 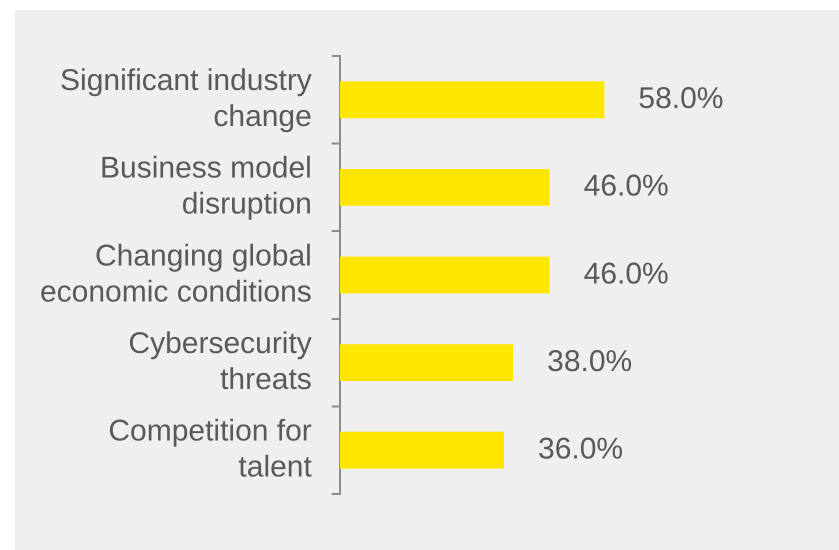 I want to click on y-tick-label: Significant industry change, so click(x=186, y=99).